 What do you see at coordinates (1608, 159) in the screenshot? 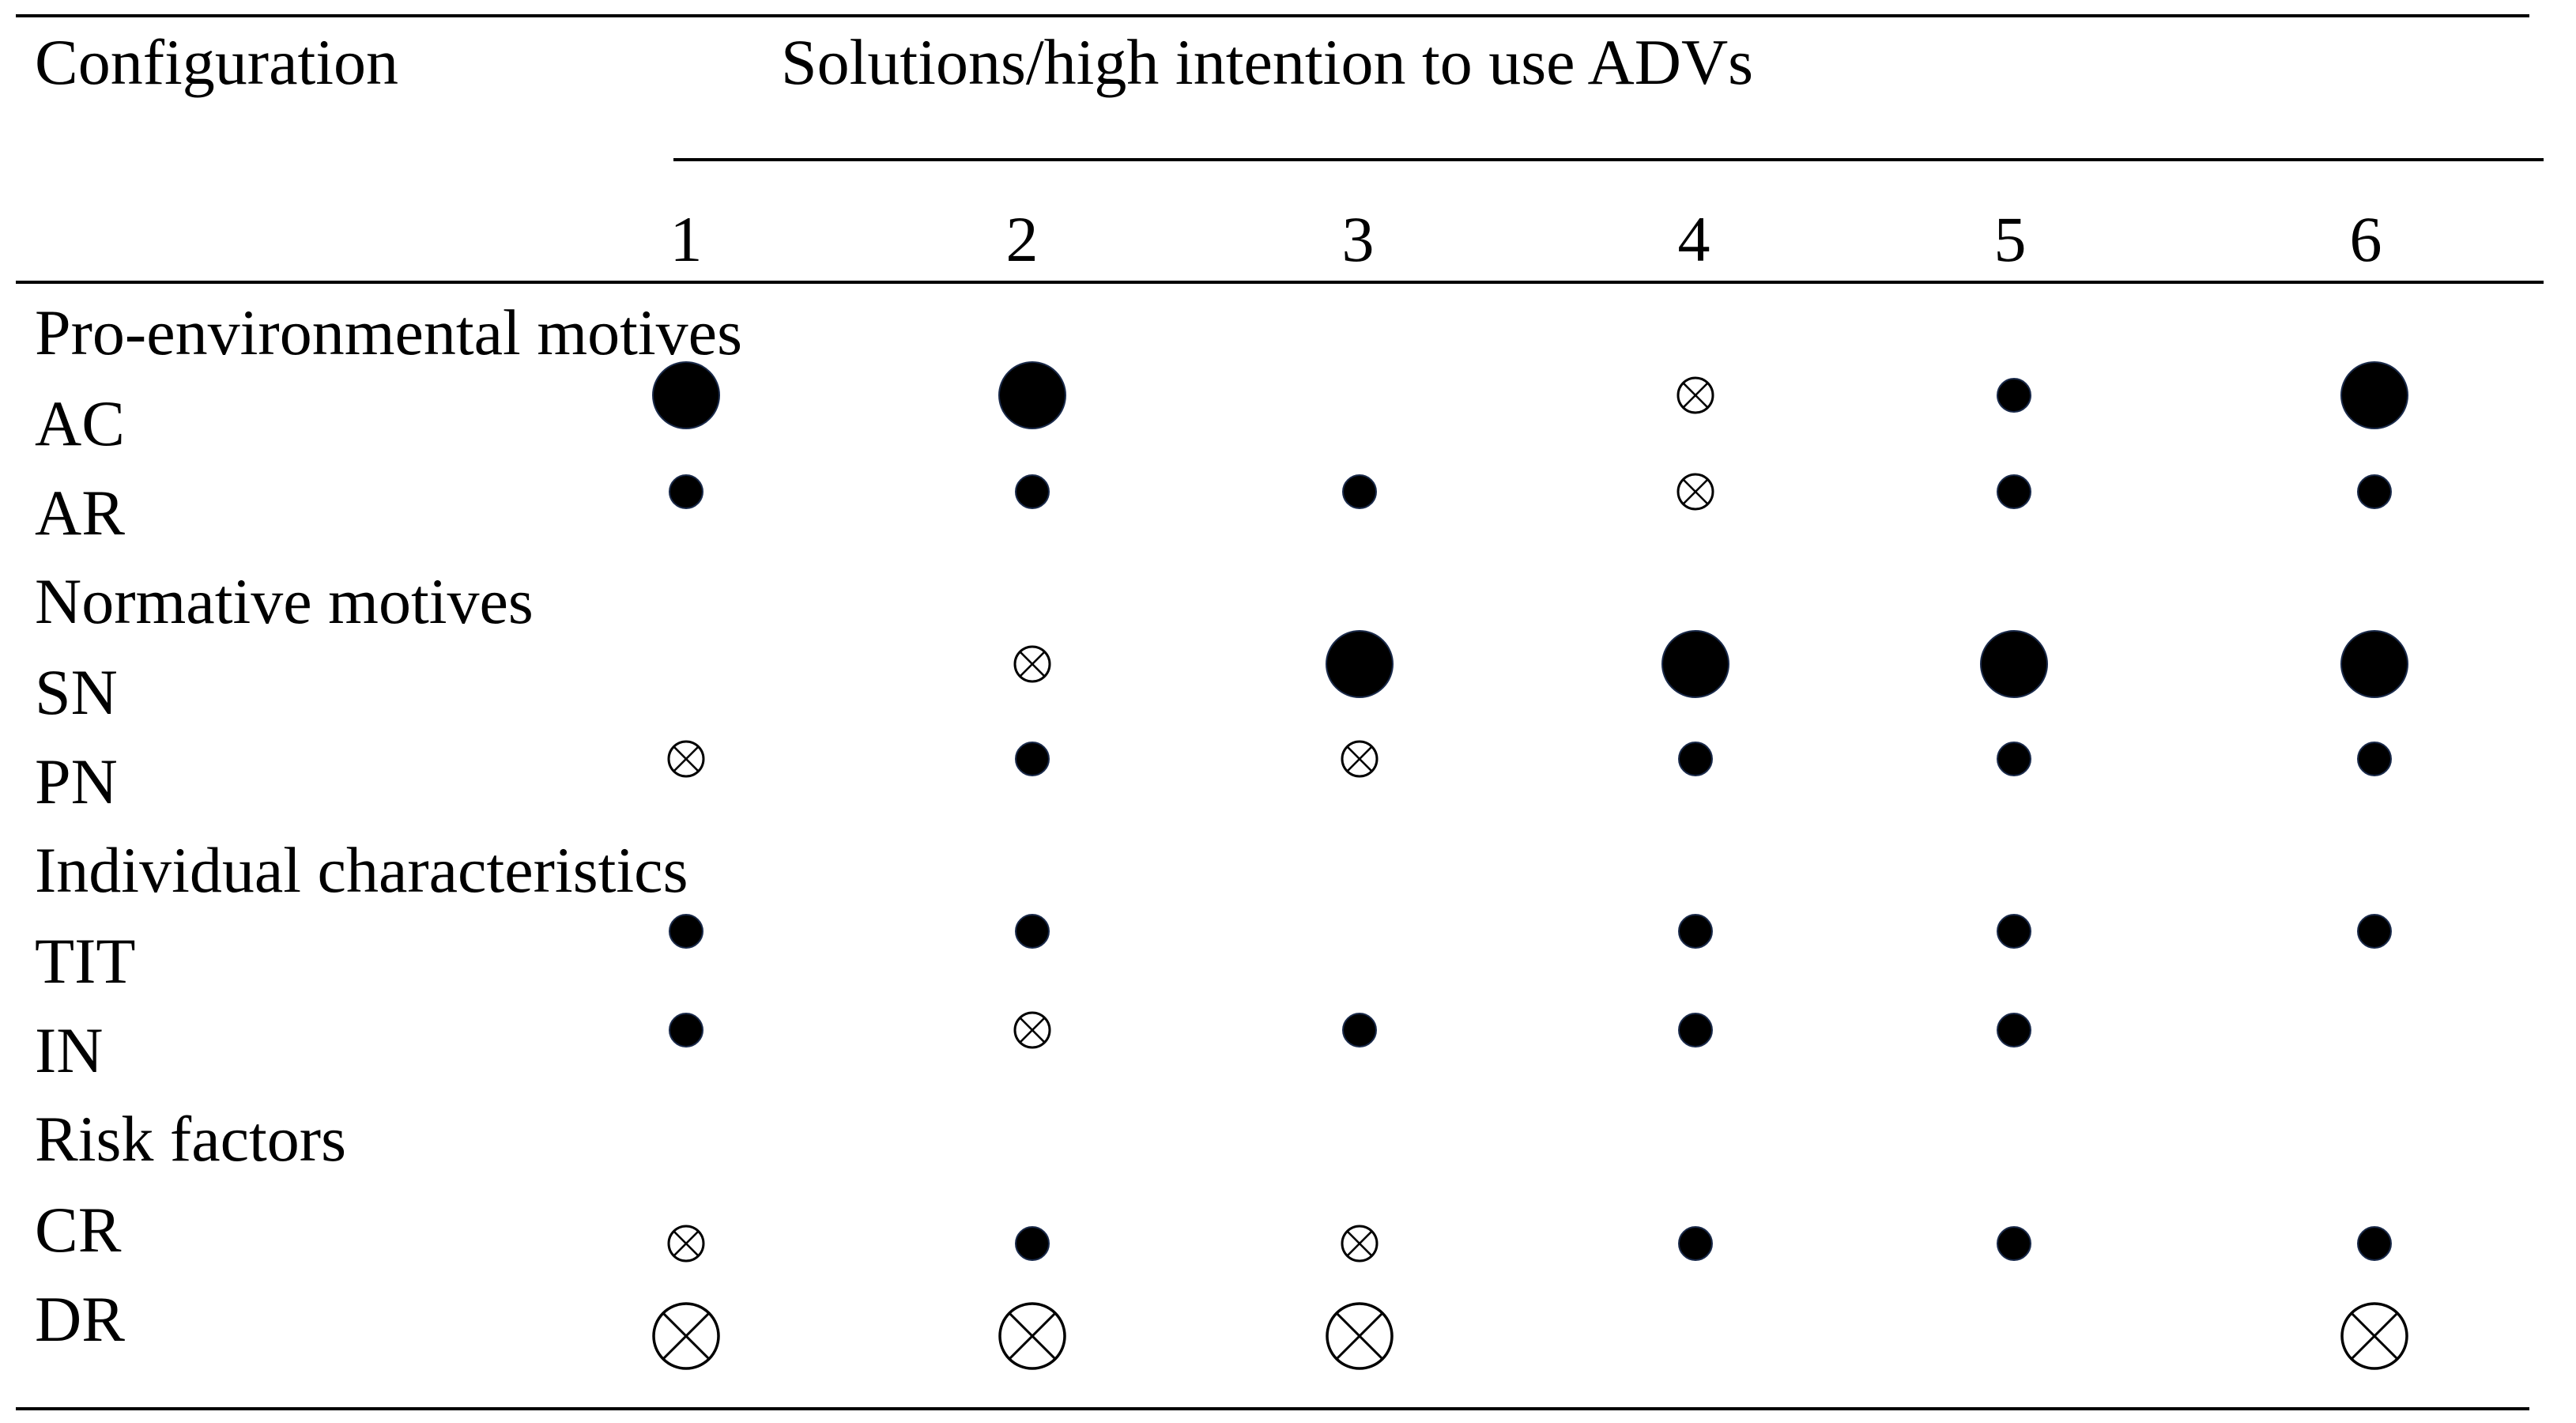
I see `solutions-underline` at bounding box center [1608, 159].